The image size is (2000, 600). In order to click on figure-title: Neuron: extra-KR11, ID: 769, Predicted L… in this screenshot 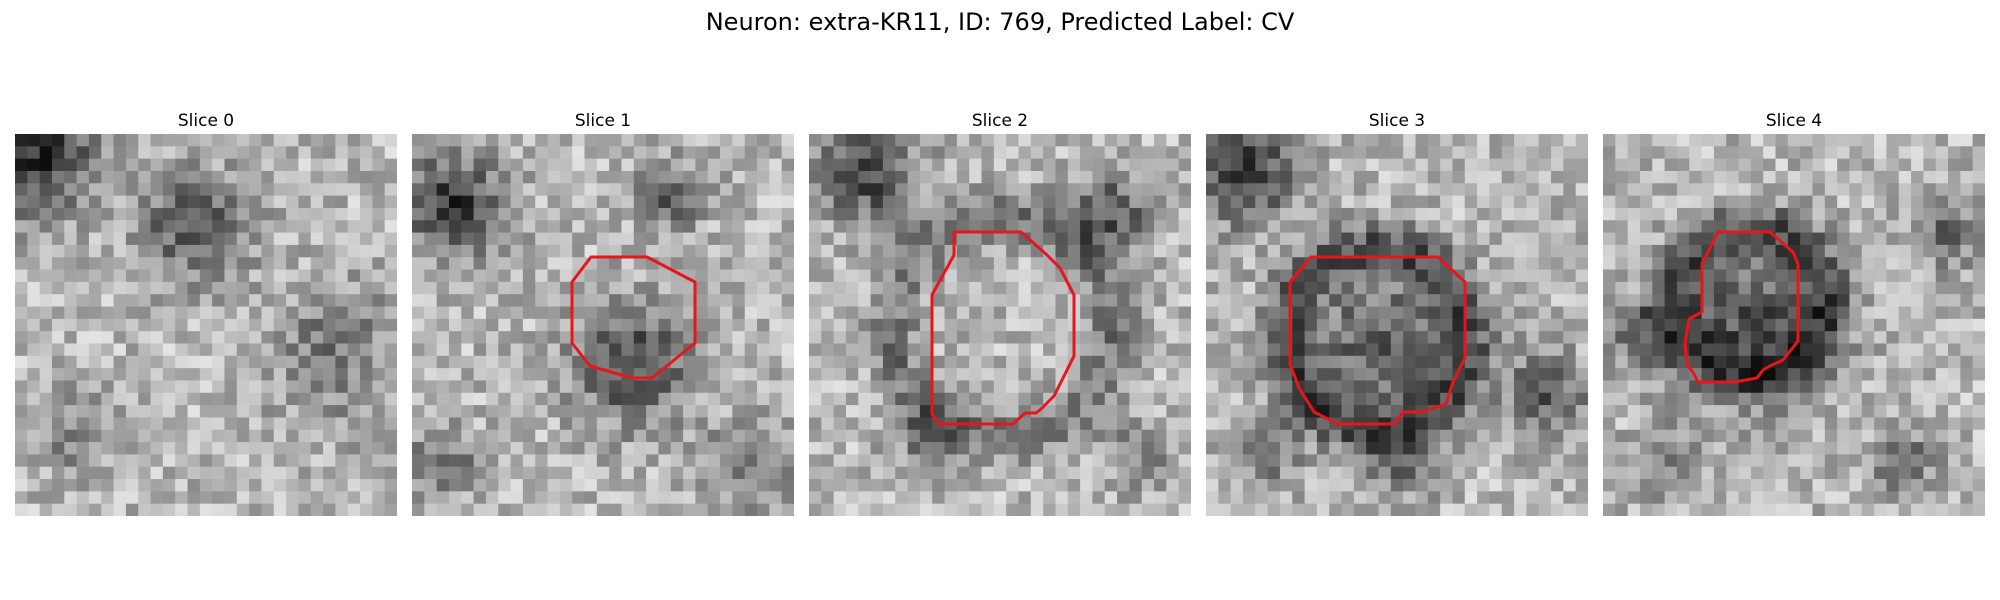, I will do `click(1000, 22)`.